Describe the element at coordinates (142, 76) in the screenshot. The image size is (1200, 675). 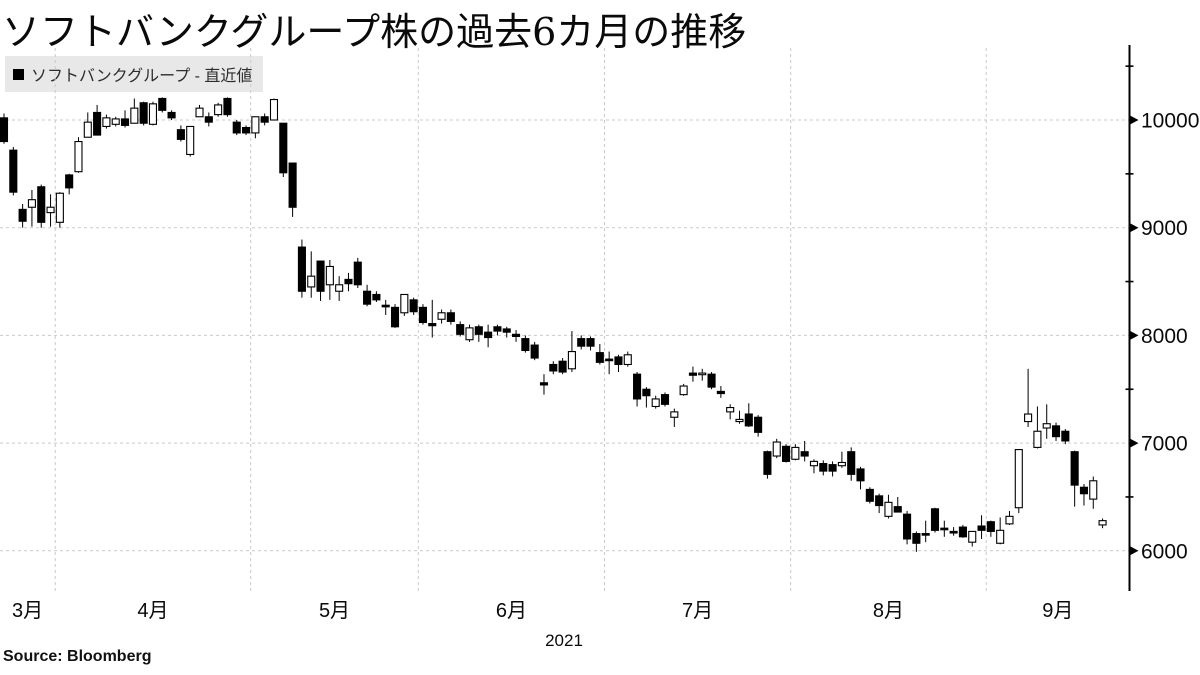
I see `legend-label: ソフトバンクグループ - 直近値` at that location.